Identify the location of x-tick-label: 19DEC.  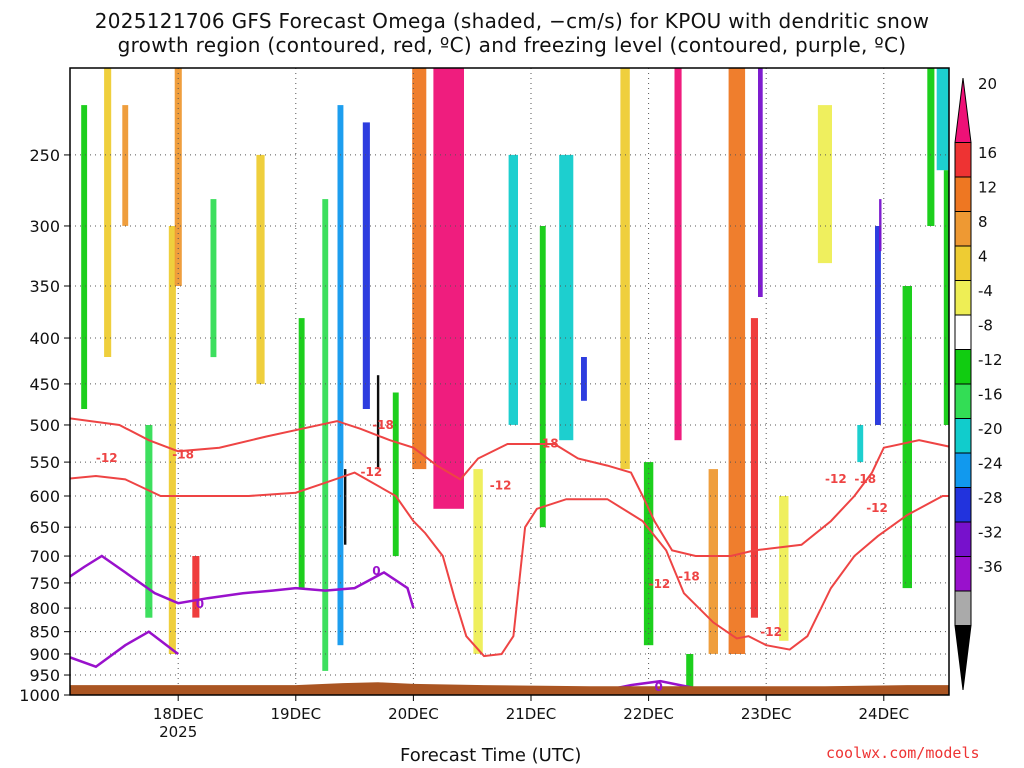
(295, 714).